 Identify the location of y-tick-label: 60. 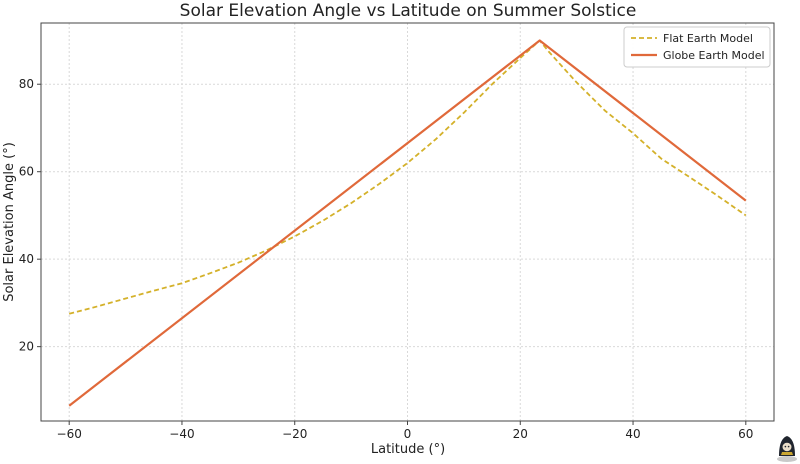
(26, 172).